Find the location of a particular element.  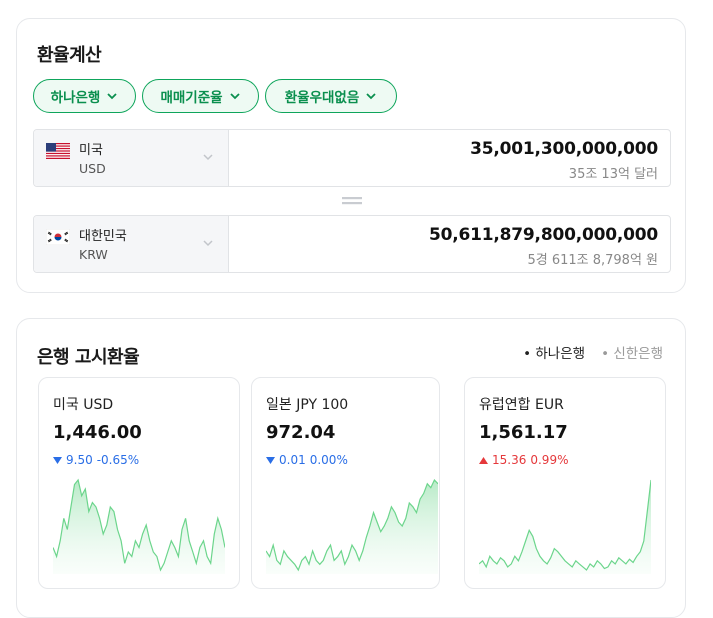

preferential-rate-label: 환율우대없음 is located at coordinates (322, 98).